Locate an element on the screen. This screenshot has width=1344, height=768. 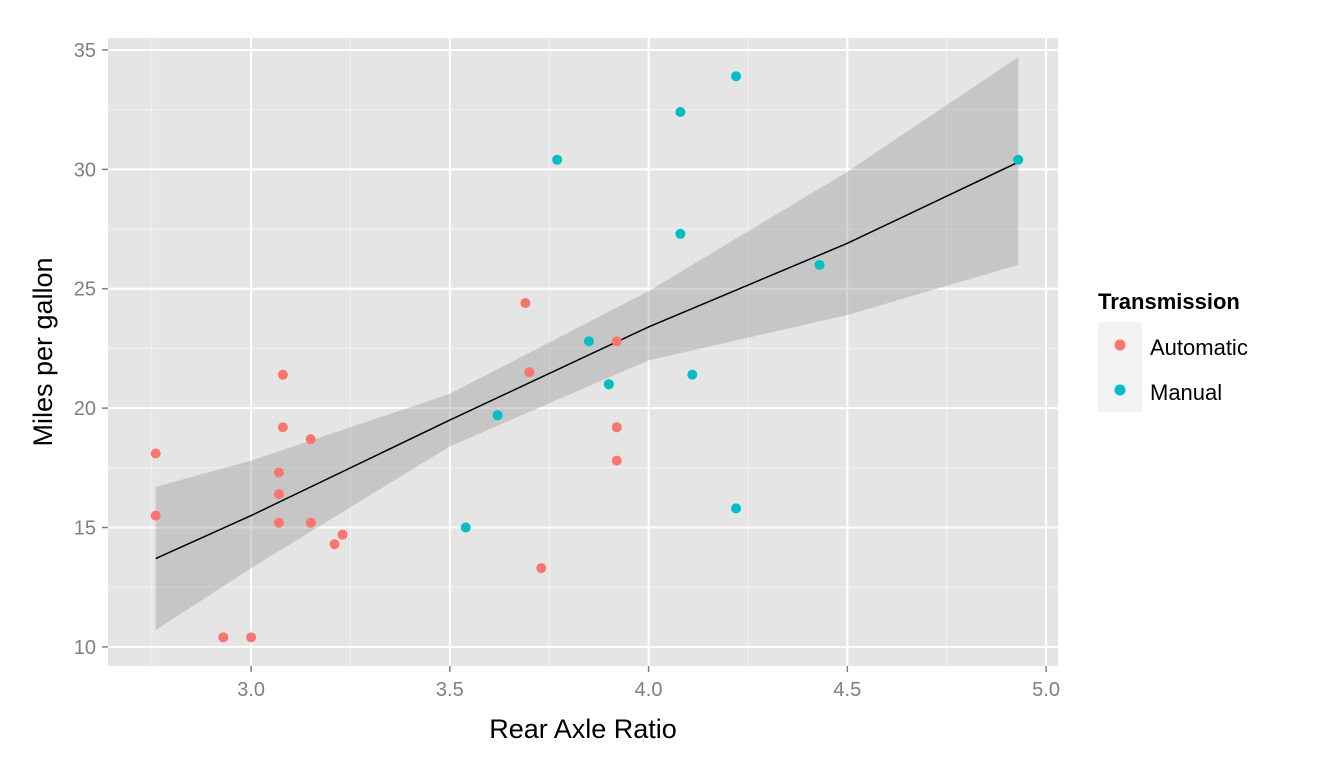
legend-swatch-automatic is located at coordinates (1120, 345).